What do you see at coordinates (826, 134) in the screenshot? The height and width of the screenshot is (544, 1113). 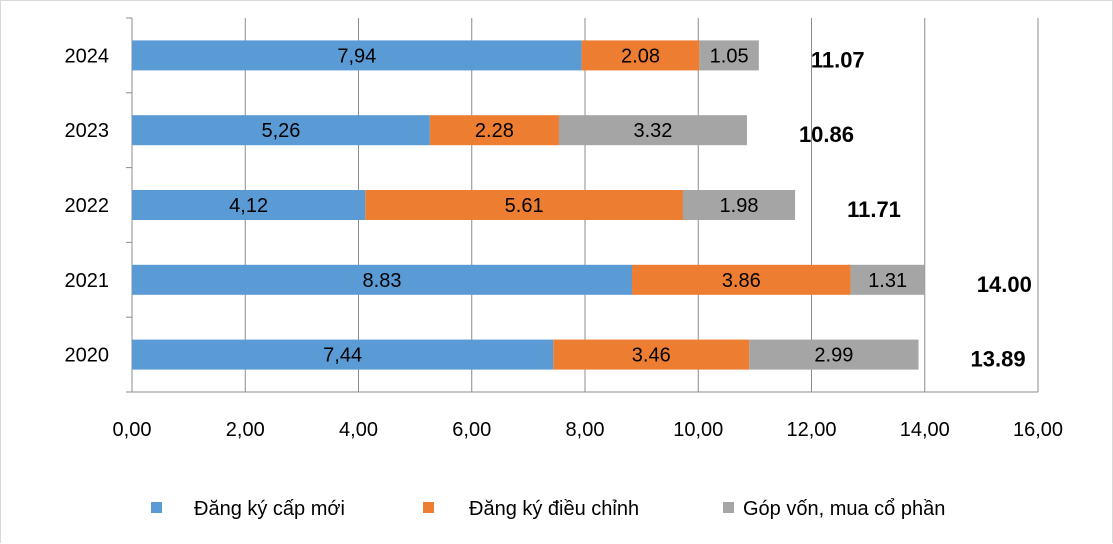 I see `bar-total-label: 10.86` at bounding box center [826, 134].